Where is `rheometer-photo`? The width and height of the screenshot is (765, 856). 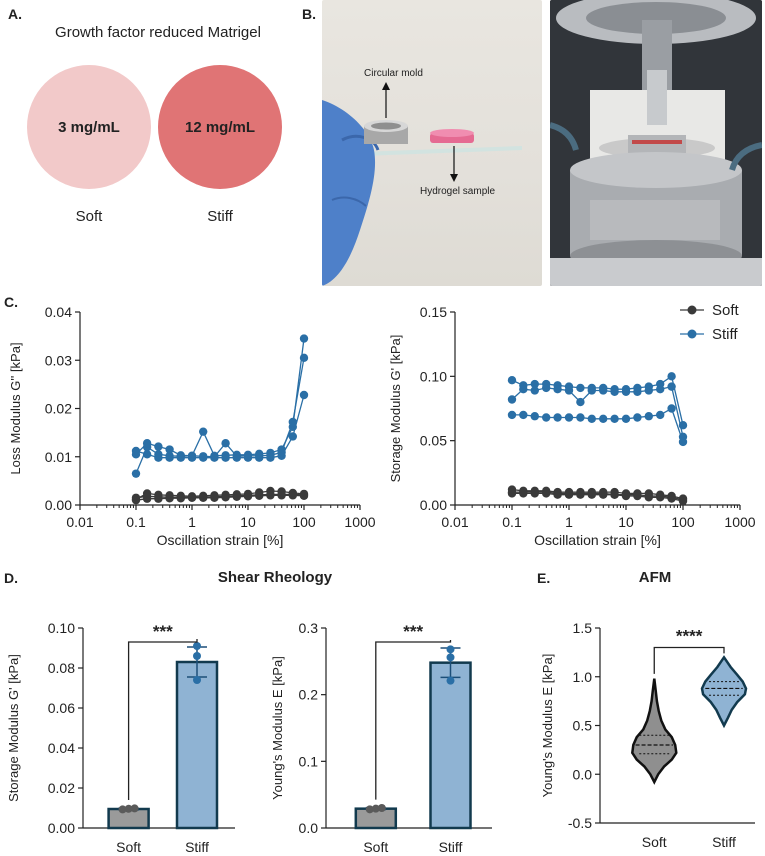
rheometer-photo is located at coordinates (656, 143).